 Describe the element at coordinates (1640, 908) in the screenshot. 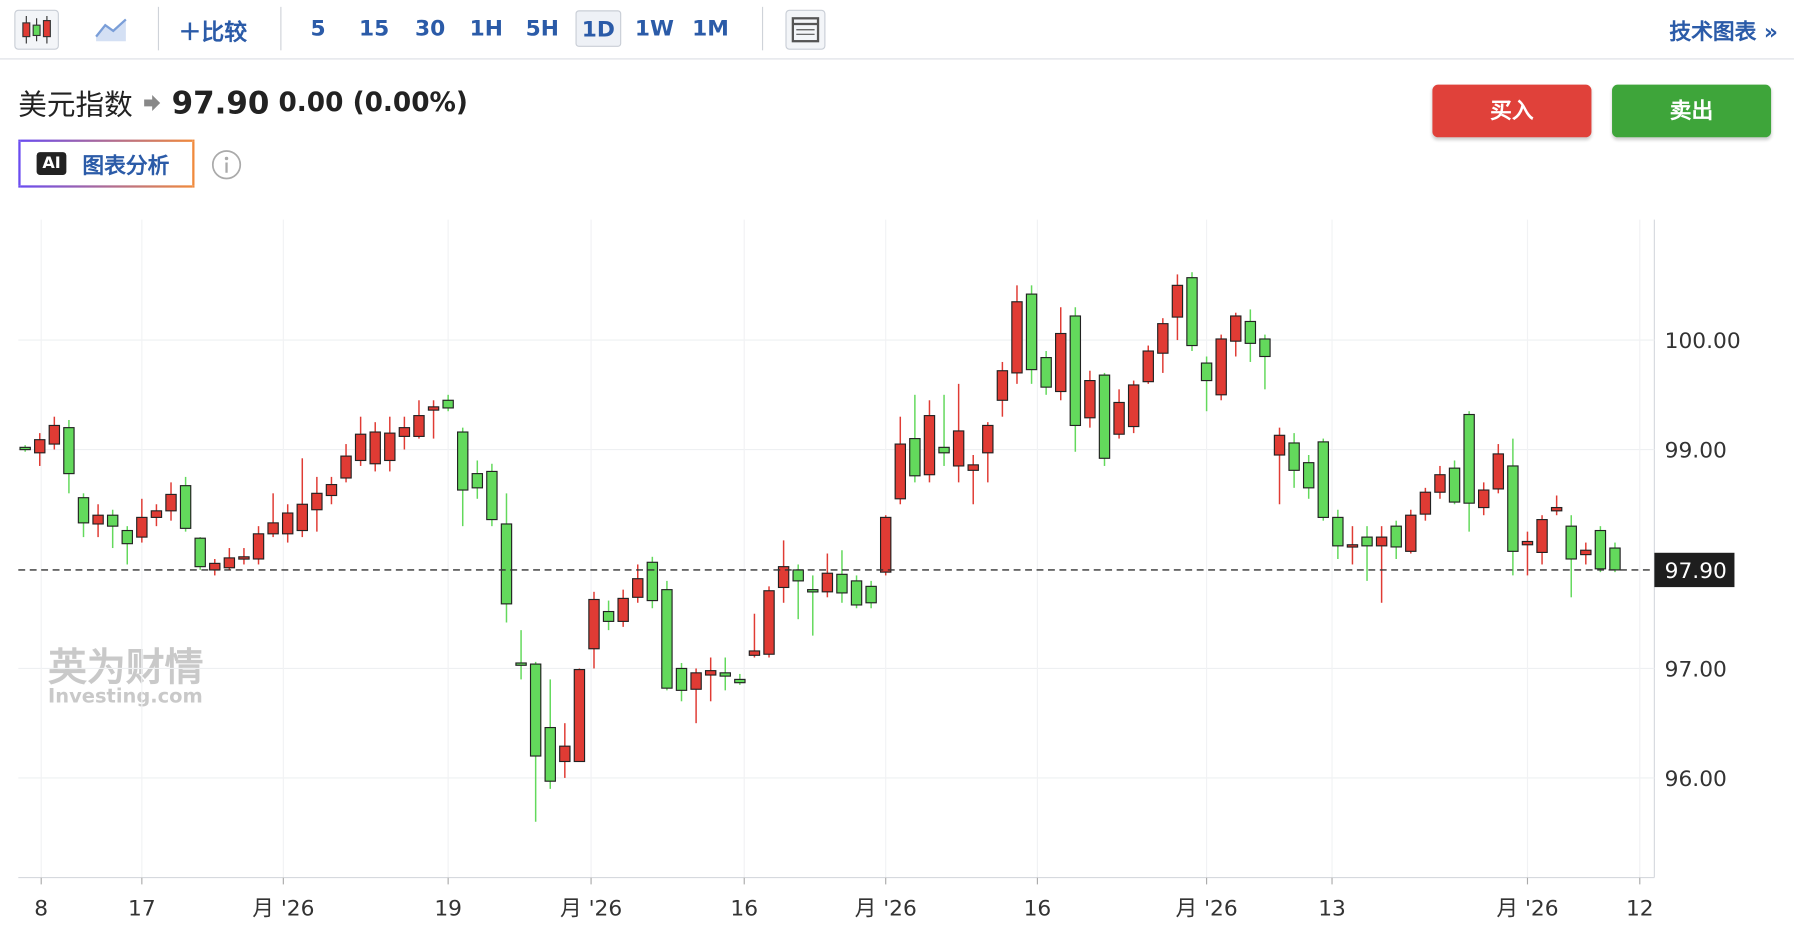

I see `x-tick-label: 12` at that location.